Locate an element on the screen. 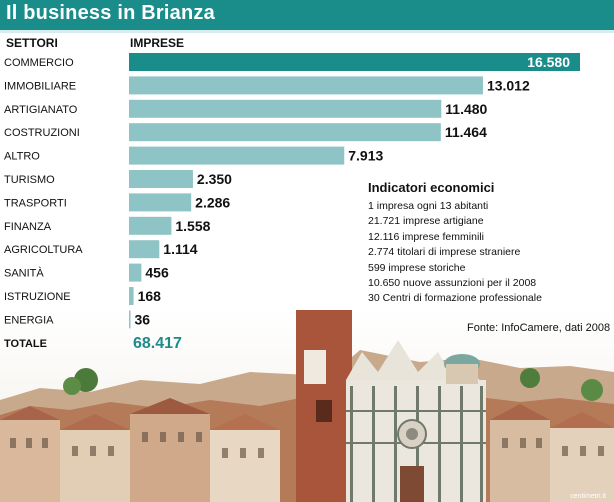 The width and height of the screenshot is (614, 502). data-label: 11.480 is located at coordinates (466, 109).